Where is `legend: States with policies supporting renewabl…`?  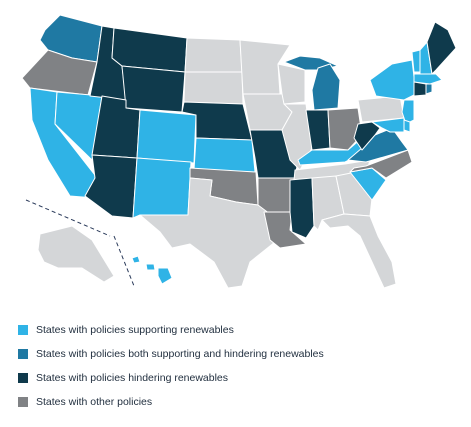 legend: States with policies supporting renewabl… is located at coordinates (171, 366).